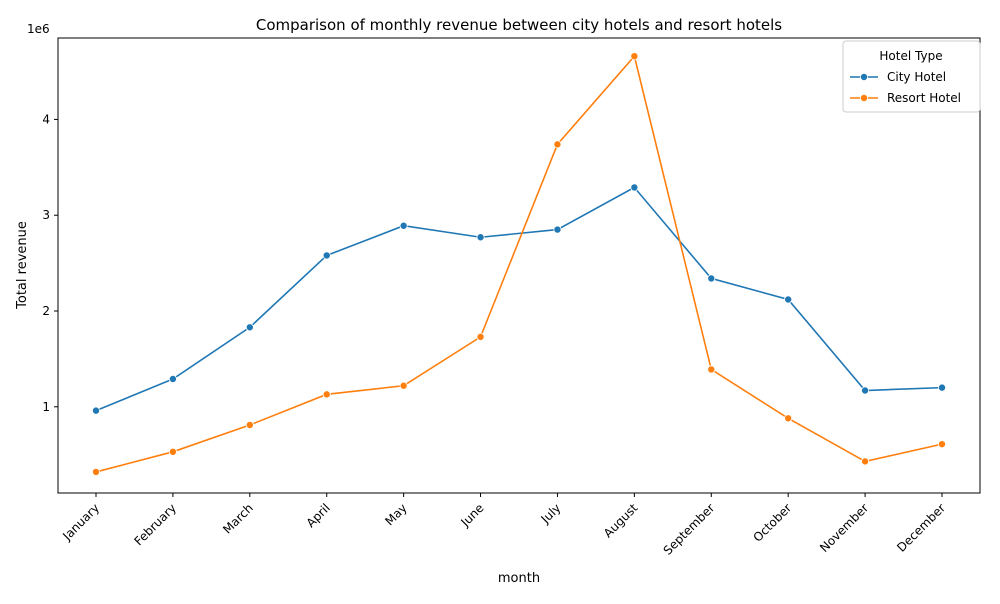 This screenshot has height=604, width=1000. I want to click on x-tick-label: June, so click(472, 515).